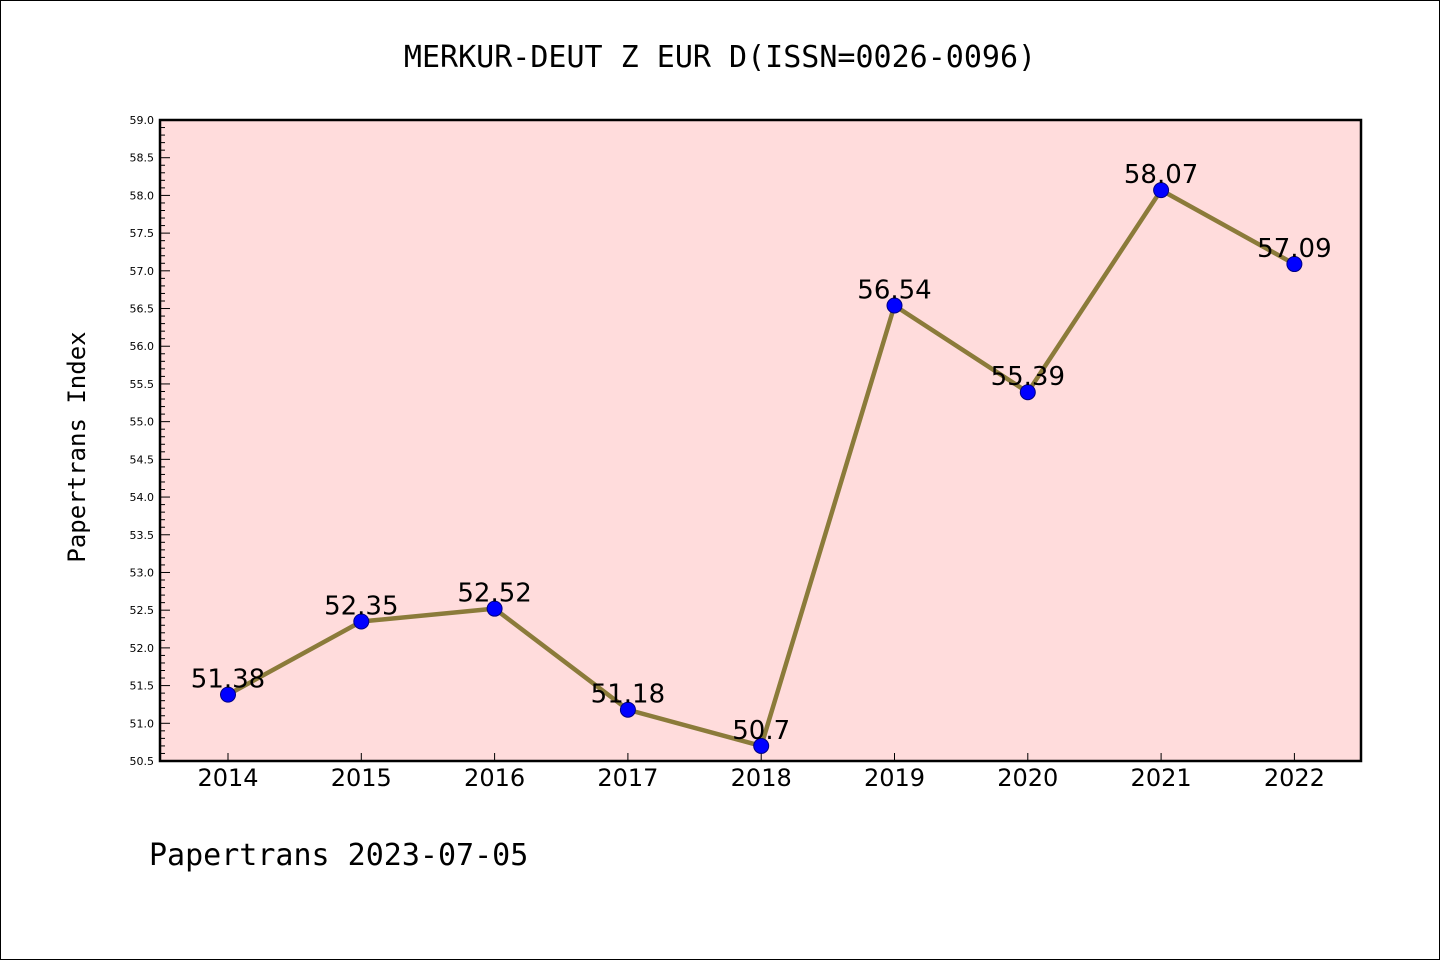  What do you see at coordinates (1027, 778) in the screenshot?
I see `x-tick-label: 2020` at bounding box center [1027, 778].